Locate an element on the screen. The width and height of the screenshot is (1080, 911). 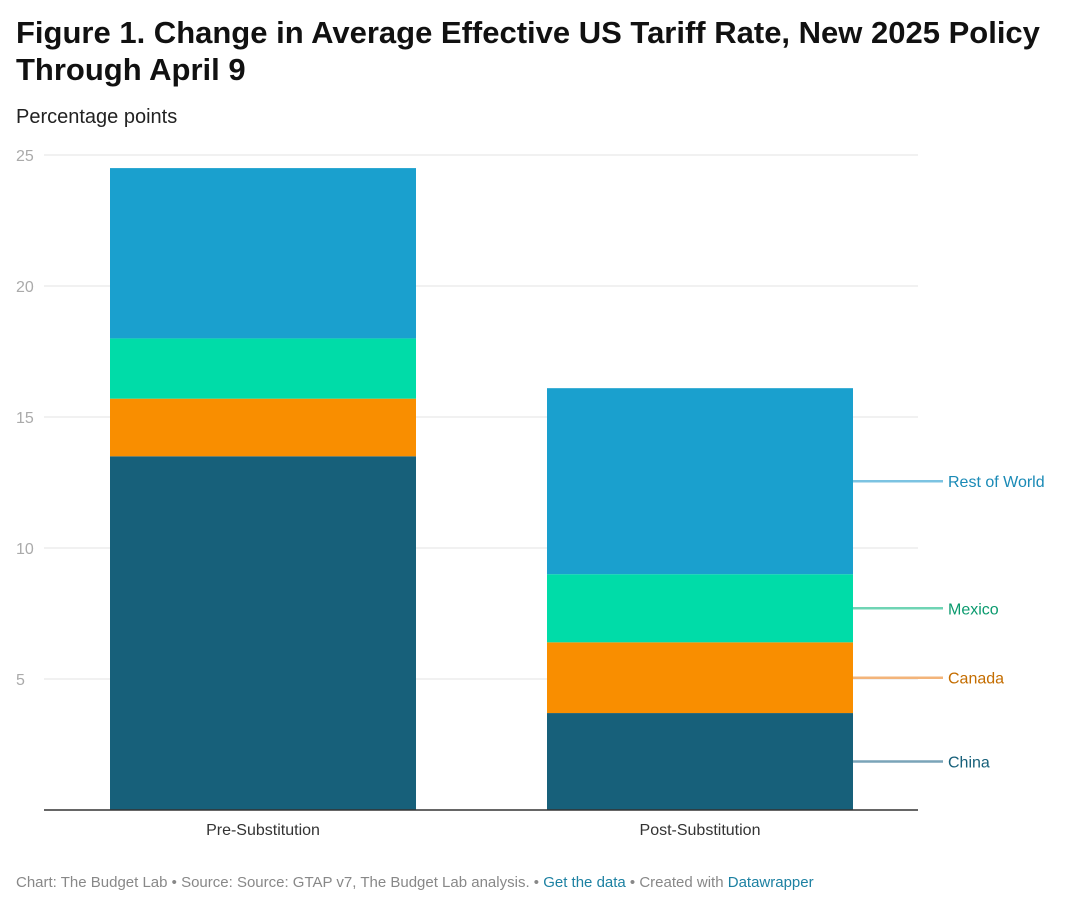
bar-canada-post-substitution is located at coordinates (700, 678).